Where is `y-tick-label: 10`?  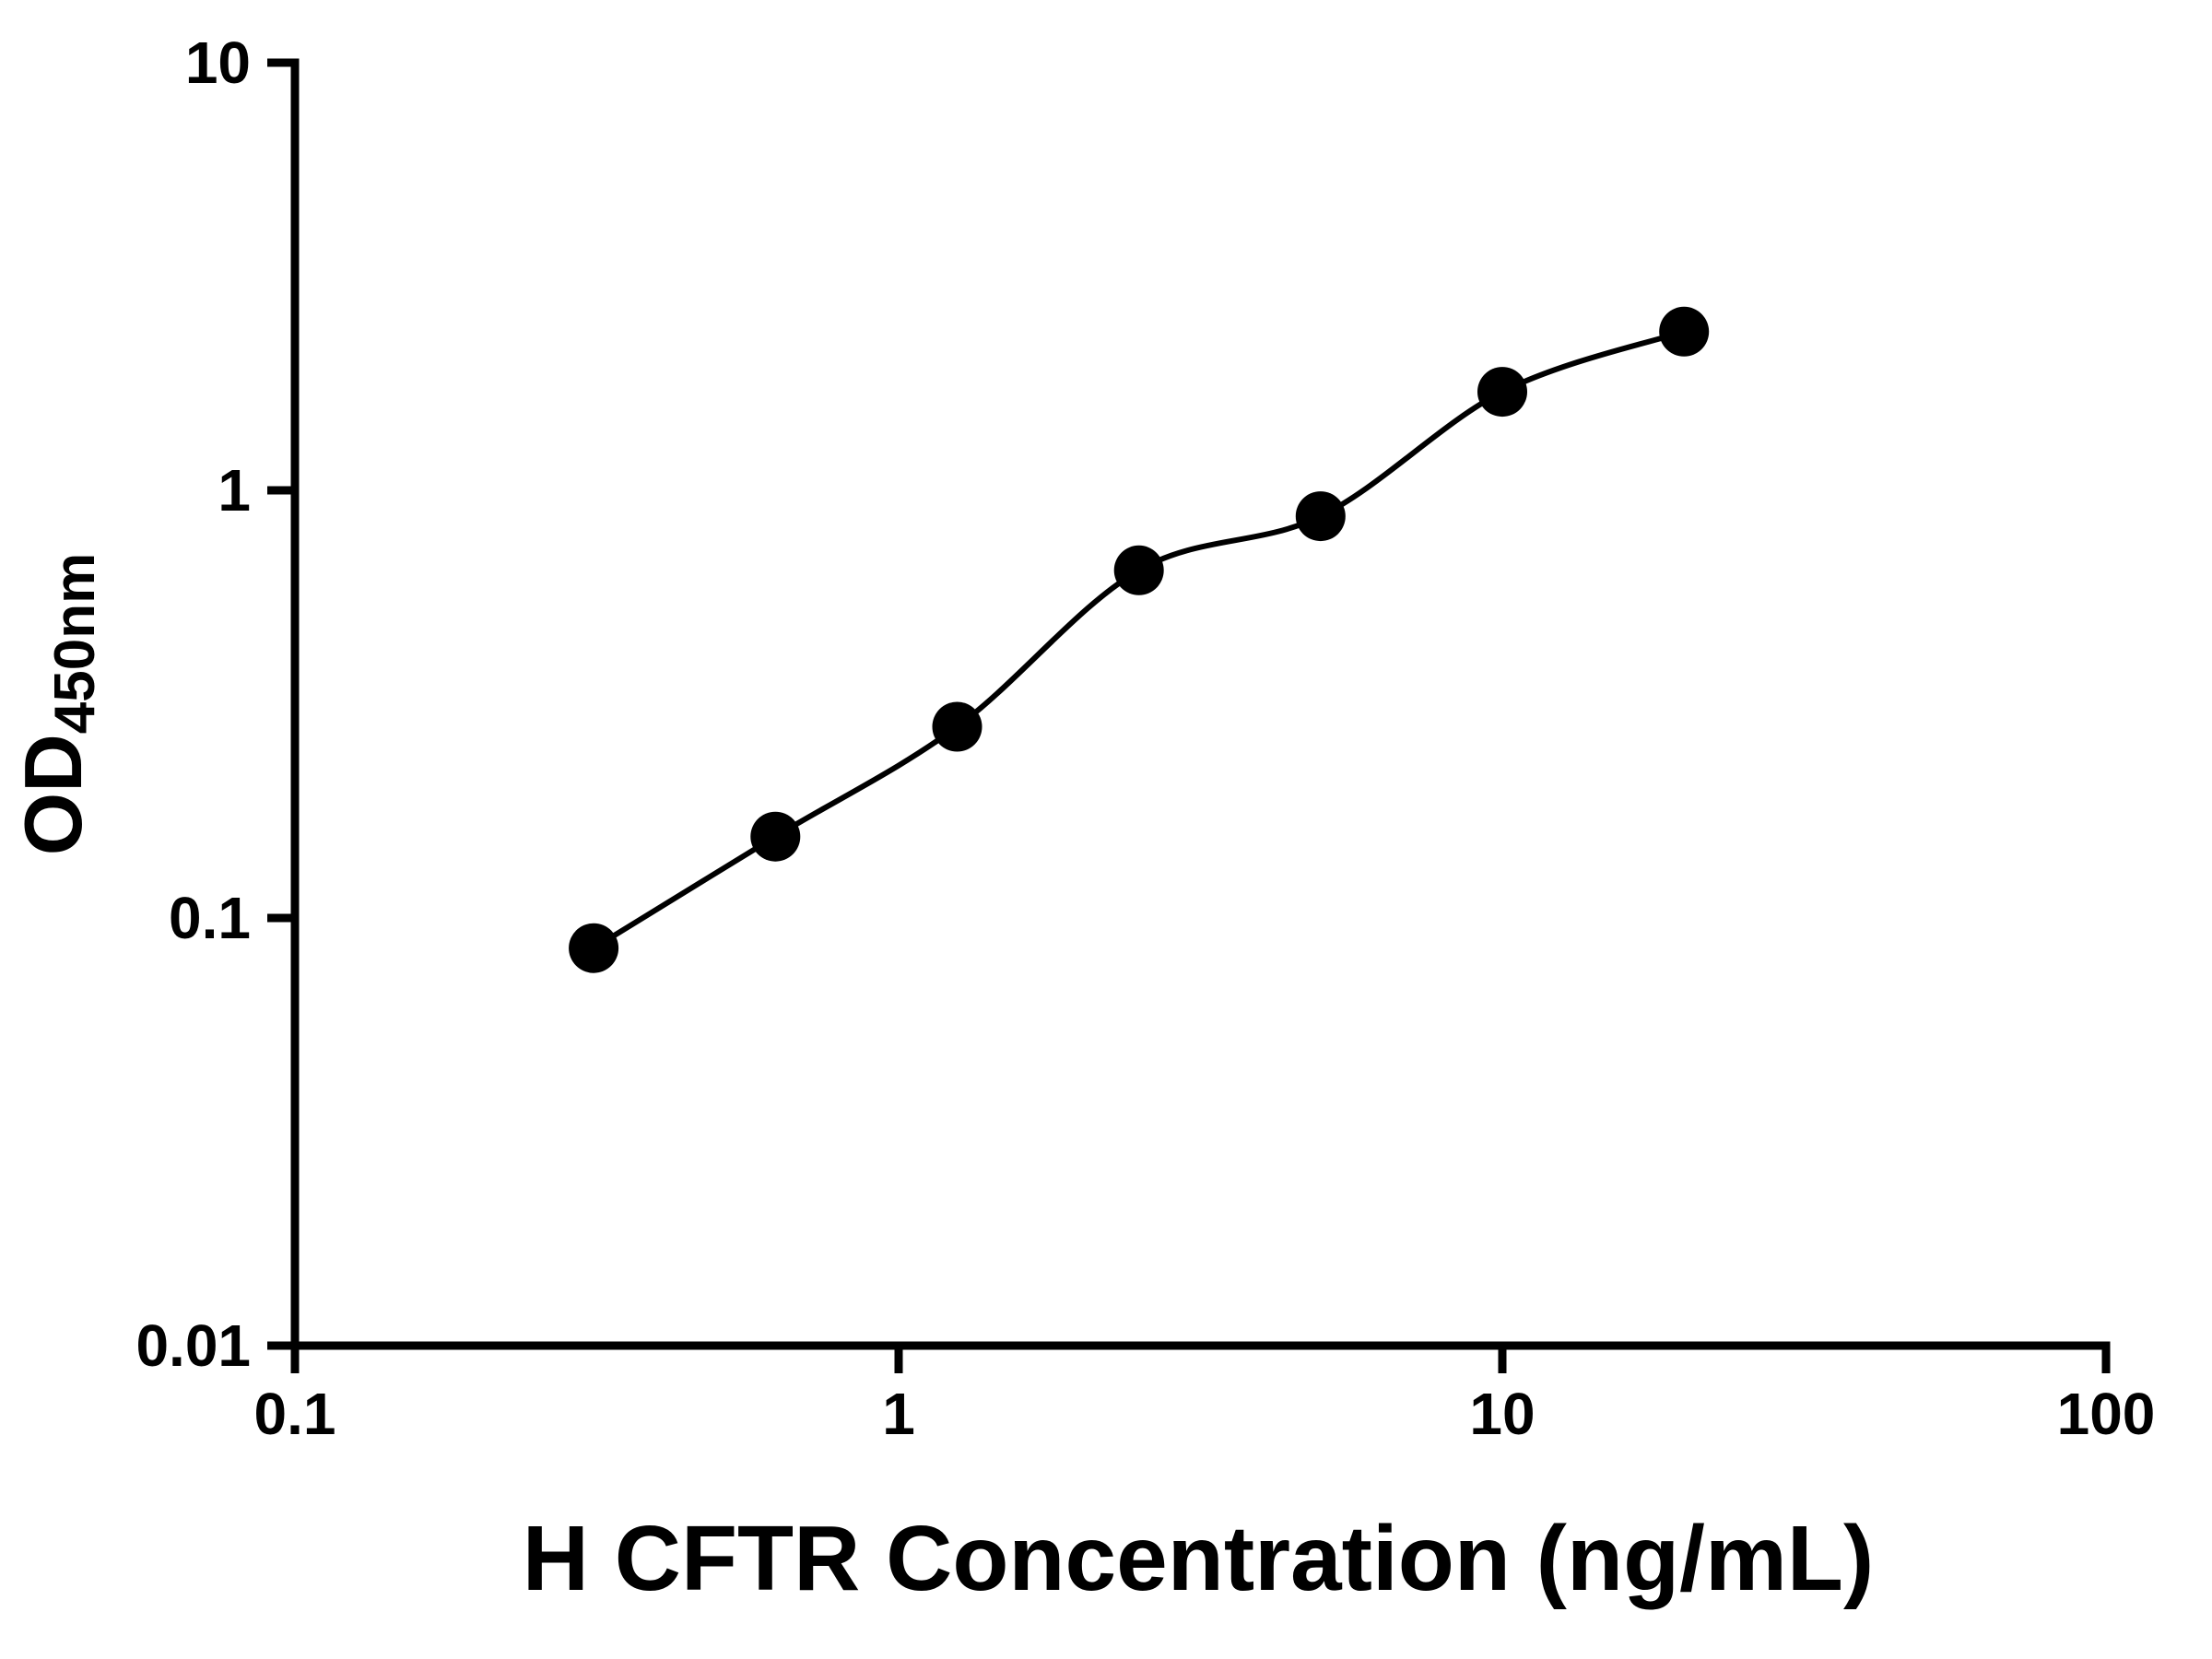 y-tick-label: 10 is located at coordinates (218, 62).